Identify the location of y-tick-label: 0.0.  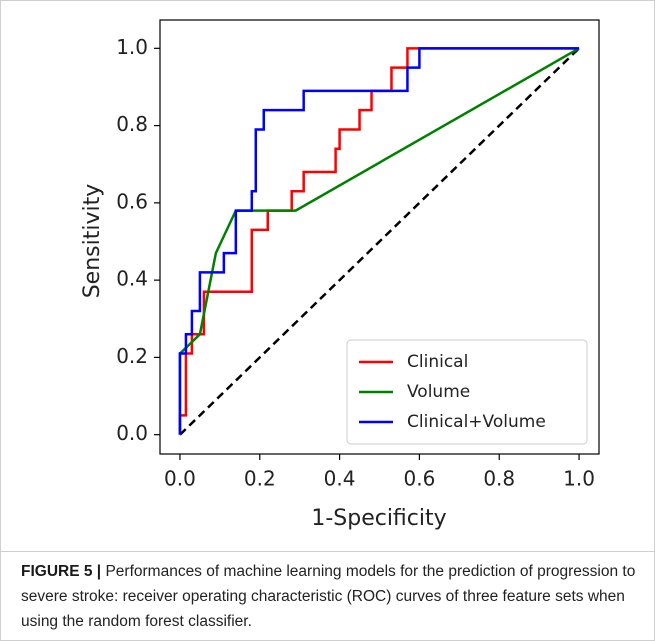
(132, 433).